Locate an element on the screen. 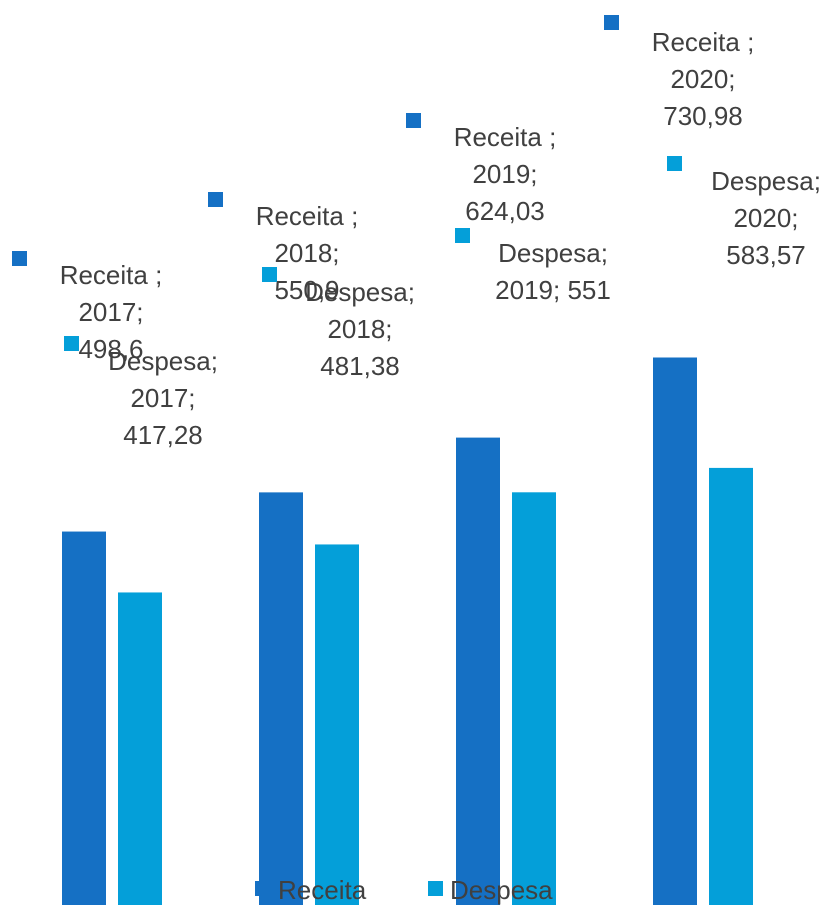 The image size is (823, 905). bar-receita-2018 is located at coordinates (281, 698).